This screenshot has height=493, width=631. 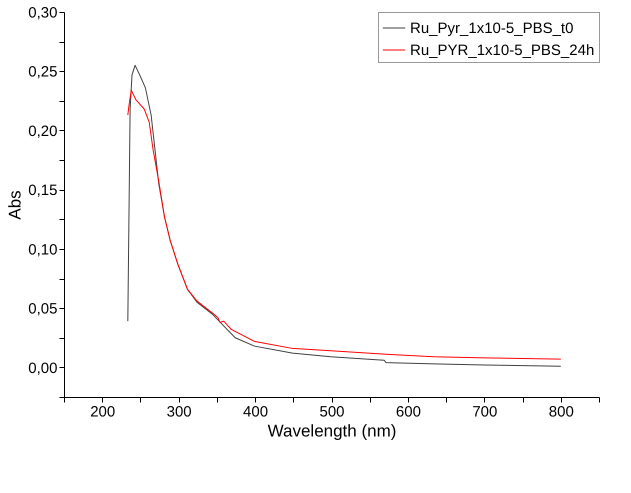 I want to click on x-tick-label: 400, so click(x=255, y=412).